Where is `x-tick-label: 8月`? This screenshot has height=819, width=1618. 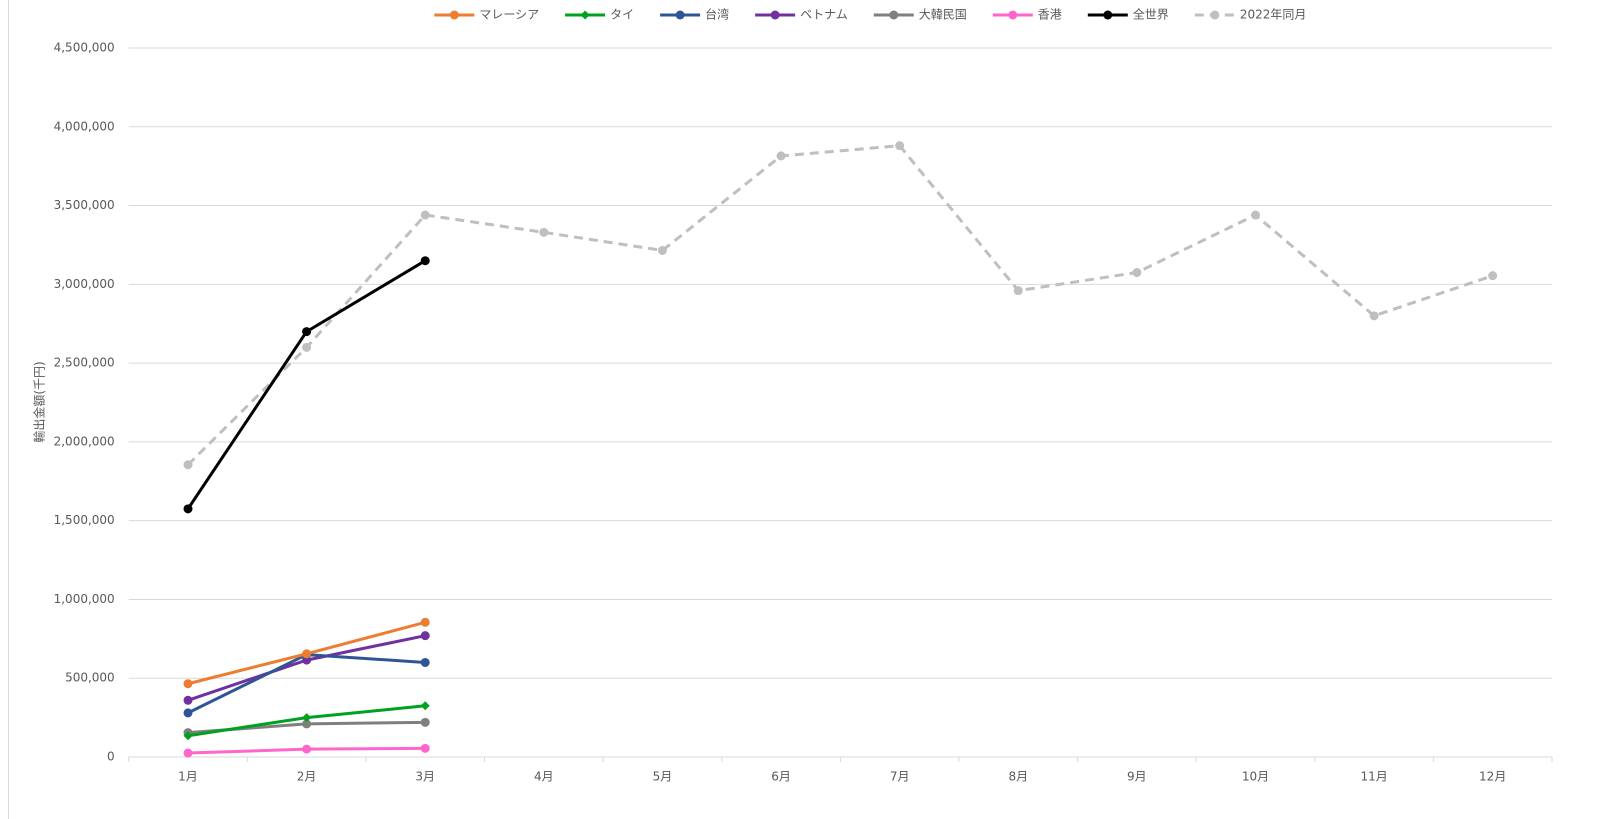
x-tick-label: 8月 is located at coordinates (1018, 777).